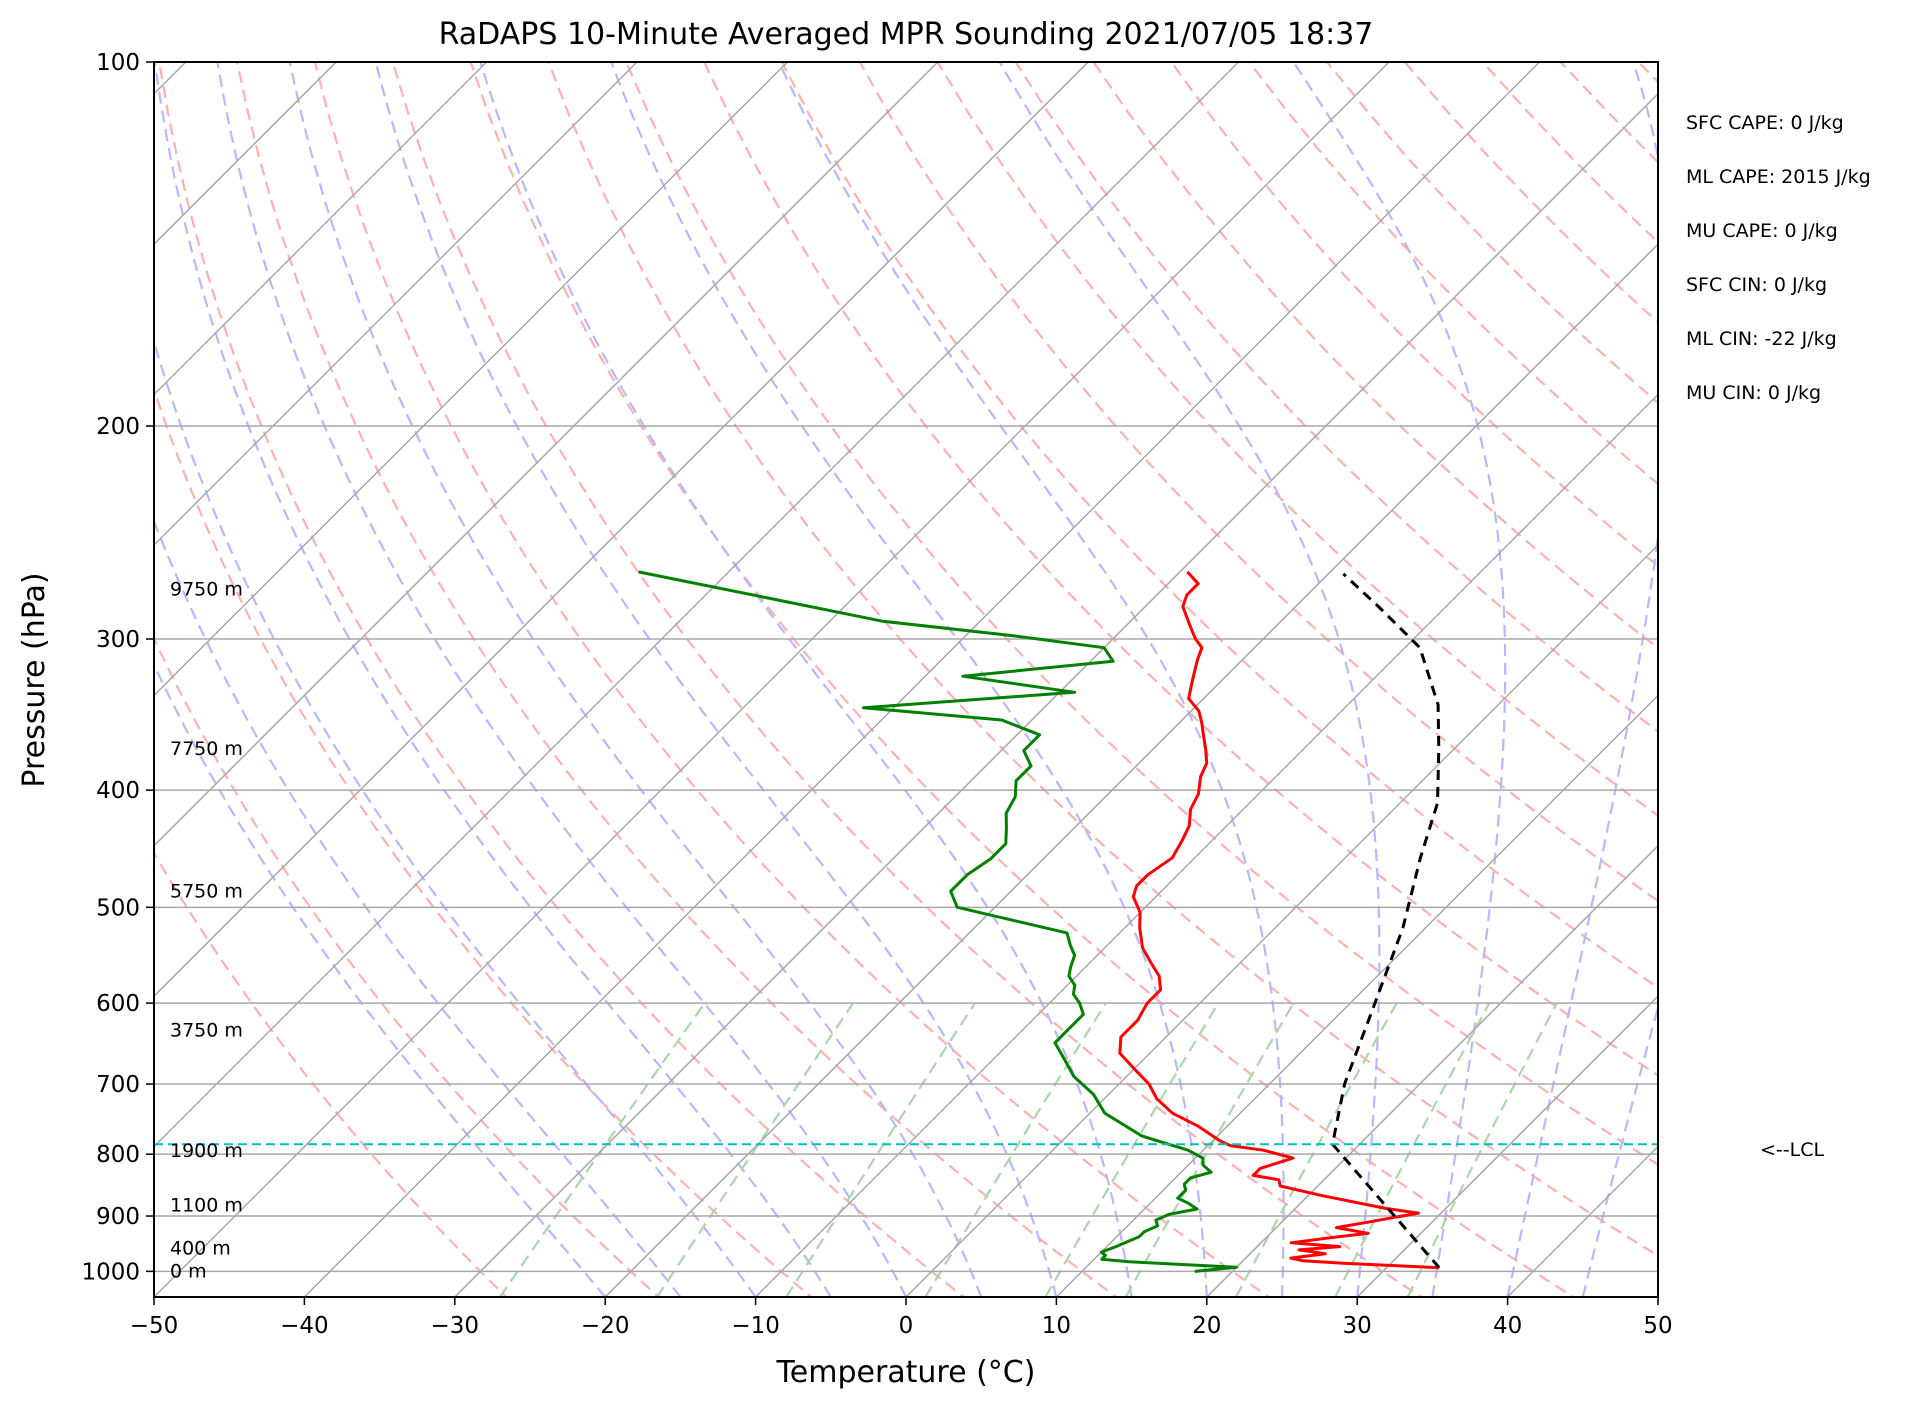 The width and height of the screenshot is (1914, 1406). I want to click on lcl-annotation: <--LCL, so click(1792, 1150).